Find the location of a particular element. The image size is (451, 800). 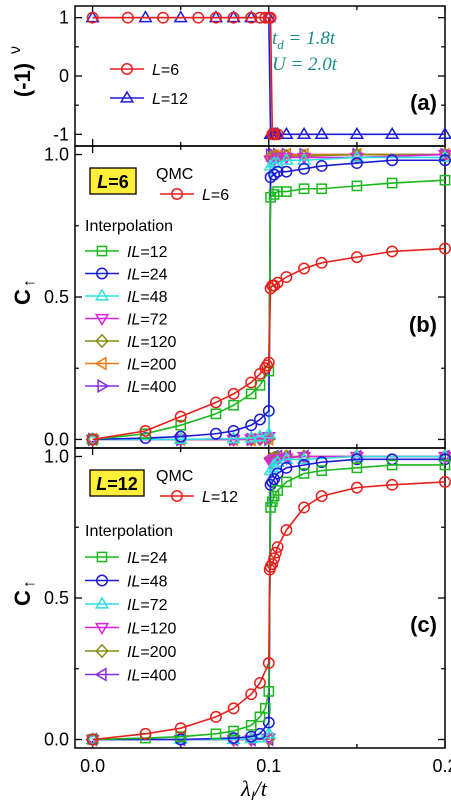

y-tick-label: 0 is located at coordinates (64, 76).